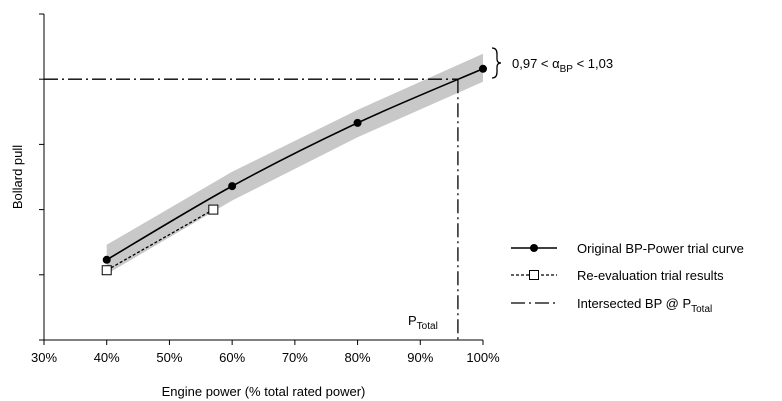 The width and height of the screenshot is (782, 401). What do you see at coordinates (17, 177) in the screenshot?
I see `y-axis-title: Bollard pull` at bounding box center [17, 177].